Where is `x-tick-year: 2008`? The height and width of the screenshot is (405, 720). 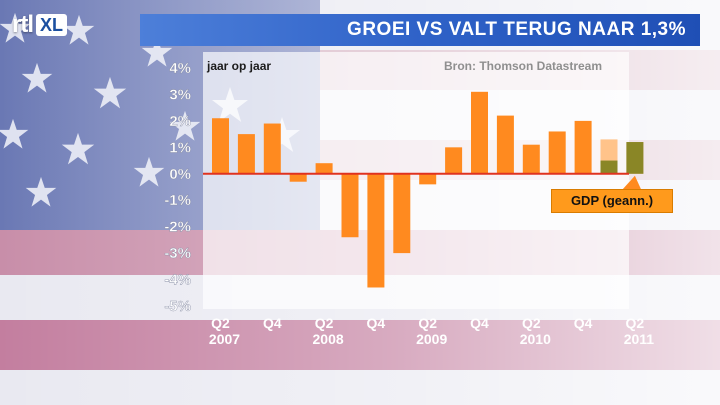 x-tick-year: 2008 is located at coordinates (328, 339).